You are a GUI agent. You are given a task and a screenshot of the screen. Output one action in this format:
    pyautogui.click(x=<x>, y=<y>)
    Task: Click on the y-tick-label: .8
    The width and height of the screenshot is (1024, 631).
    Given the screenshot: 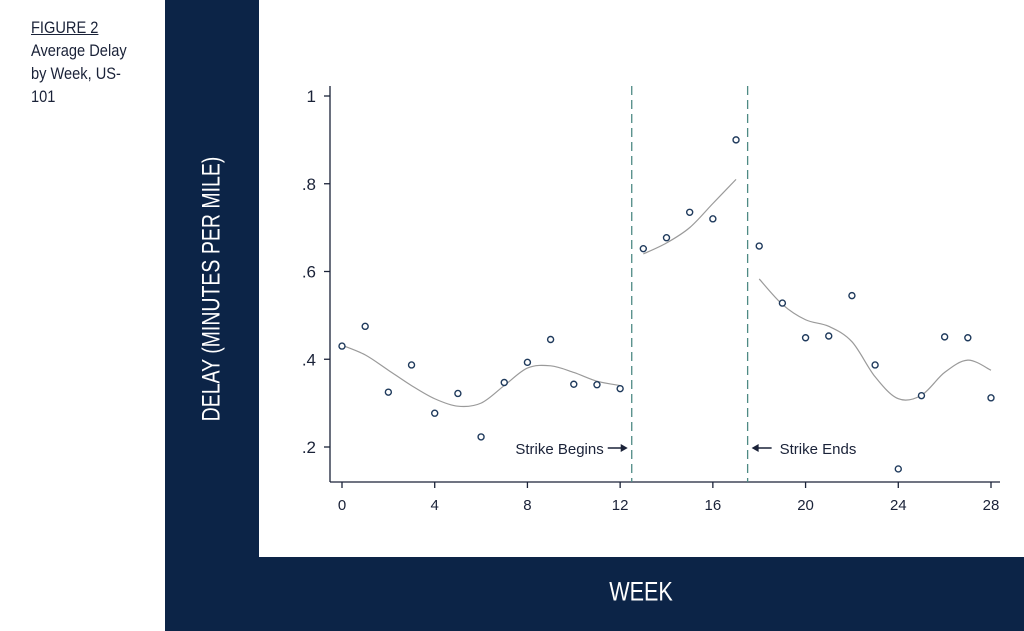 What is the action you would take?
    pyautogui.click(x=309, y=184)
    